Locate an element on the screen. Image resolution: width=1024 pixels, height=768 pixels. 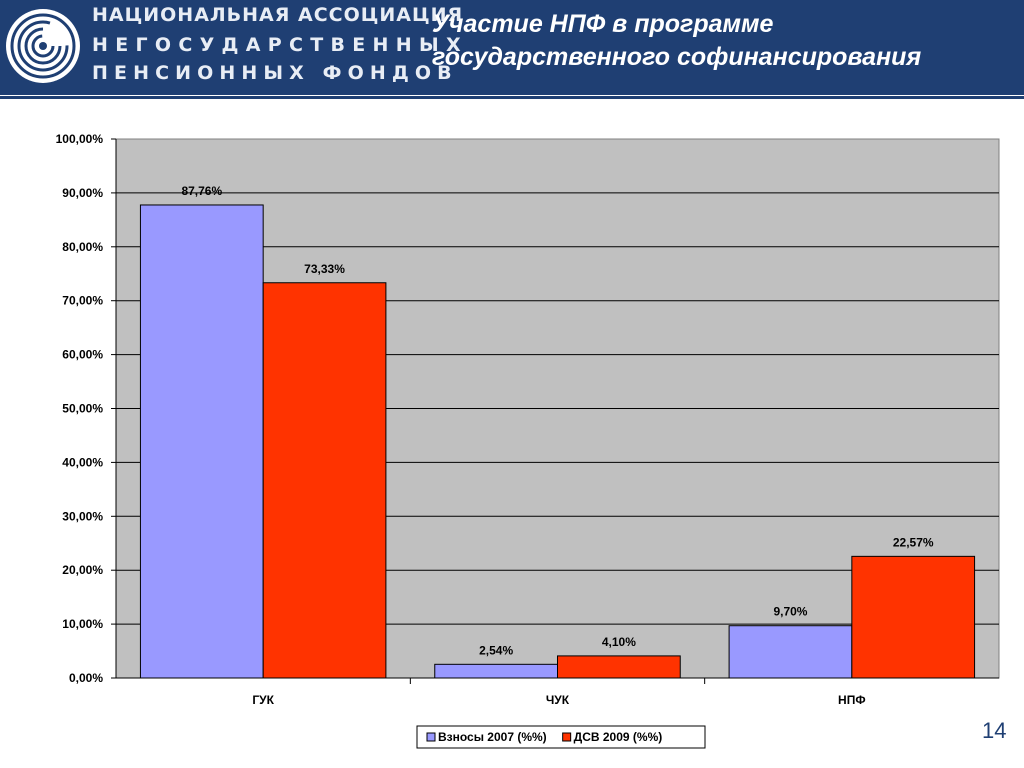
slide-title-line-1: Участие НПФ в программе is located at coordinates (603, 24).